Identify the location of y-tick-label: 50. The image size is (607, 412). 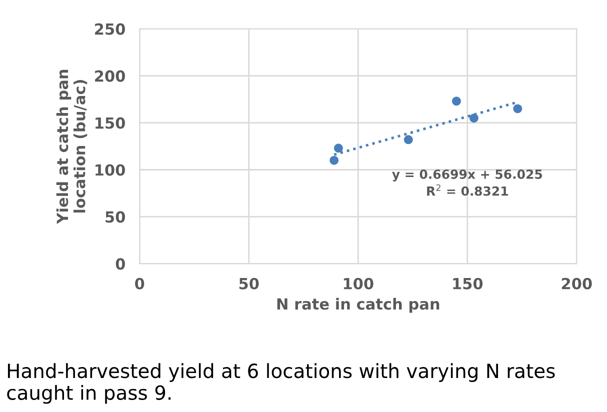
(115, 217).